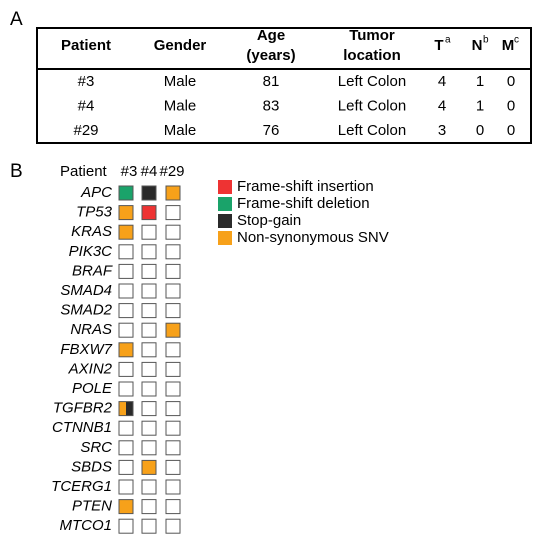 This screenshot has width=539, height=550. What do you see at coordinates (271, 81) in the screenshot?
I see `table-cell: 81` at bounding box center [271, 81].